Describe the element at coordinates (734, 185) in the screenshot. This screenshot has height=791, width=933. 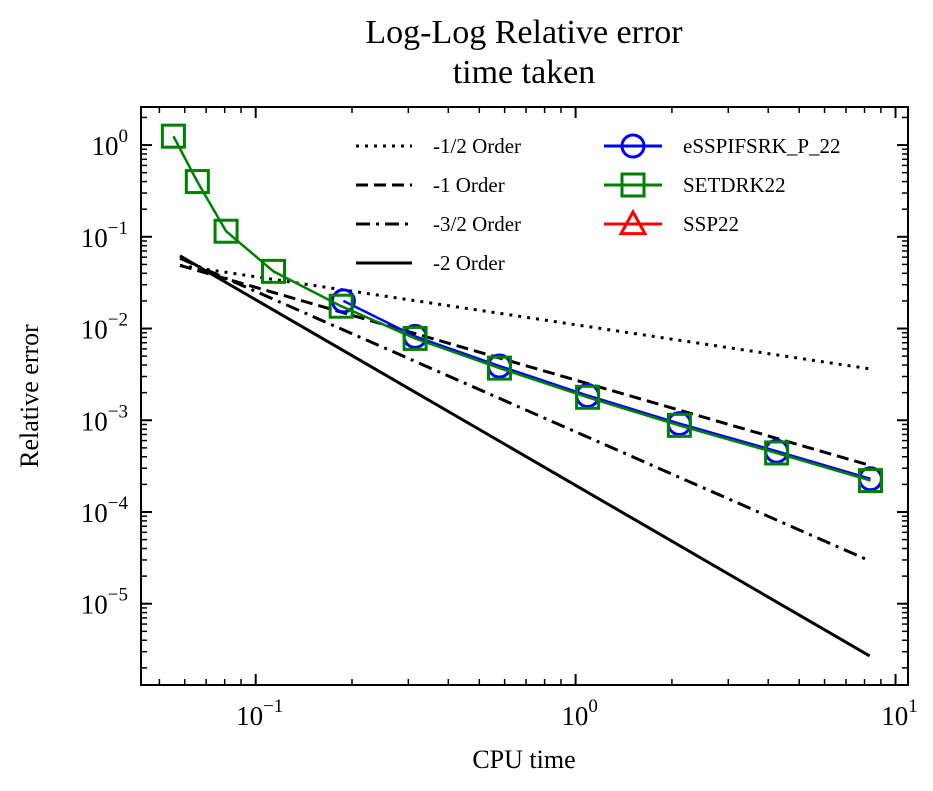
I see `legend-label-series-2: SETDRK22` at that location.